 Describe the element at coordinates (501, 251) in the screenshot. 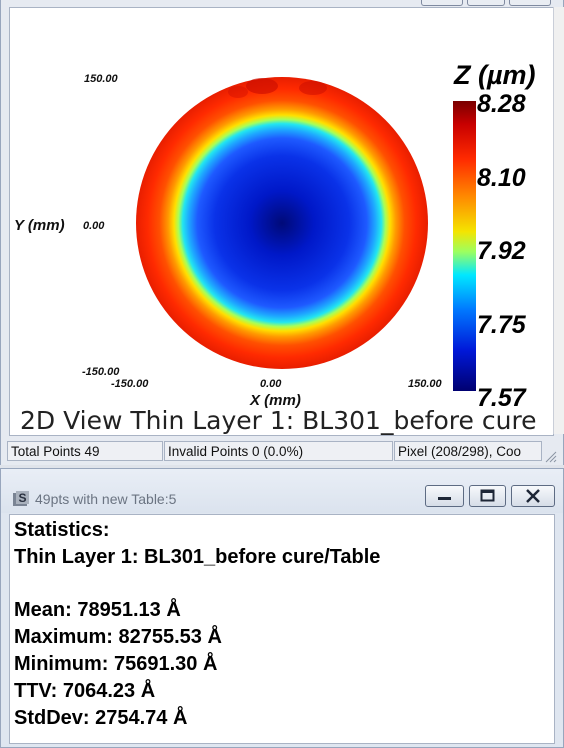

I see `colorbar-label: 7.92` at that location.